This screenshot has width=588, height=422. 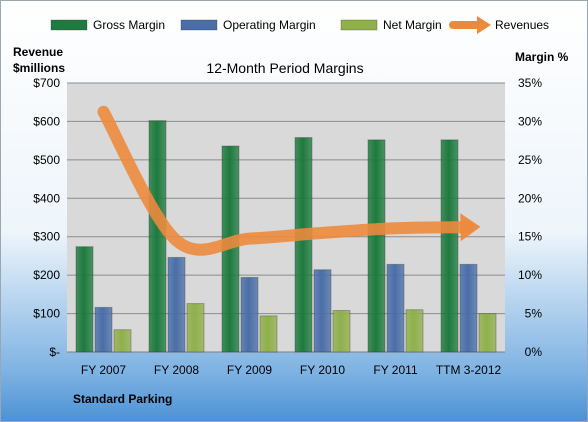 What do you see at coordinates (395, 370) in the screenshot?
I see `x-tick-label: FY 2011` at bounding box center [395, 370].